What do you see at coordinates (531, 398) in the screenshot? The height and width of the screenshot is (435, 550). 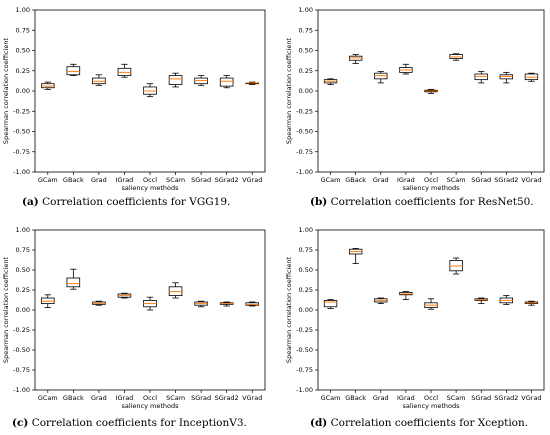 I see `xtick-label-d-8: VGrad` at bounding box center [531, 398].